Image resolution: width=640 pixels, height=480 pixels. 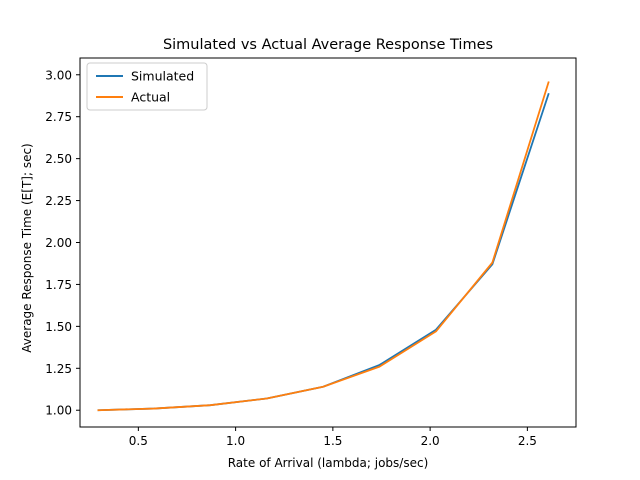 What do you see at coordinates (430, 441) in the screenshot?
I see `x-tick-label: 2.0` at bounding box center [430, 441].